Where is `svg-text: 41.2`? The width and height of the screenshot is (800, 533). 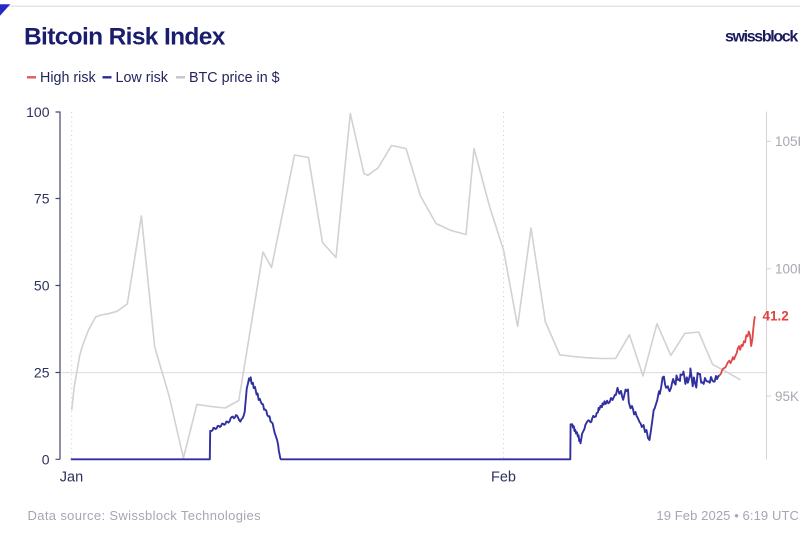
svg-text: 41.2 is located at coordinates (776, 315).